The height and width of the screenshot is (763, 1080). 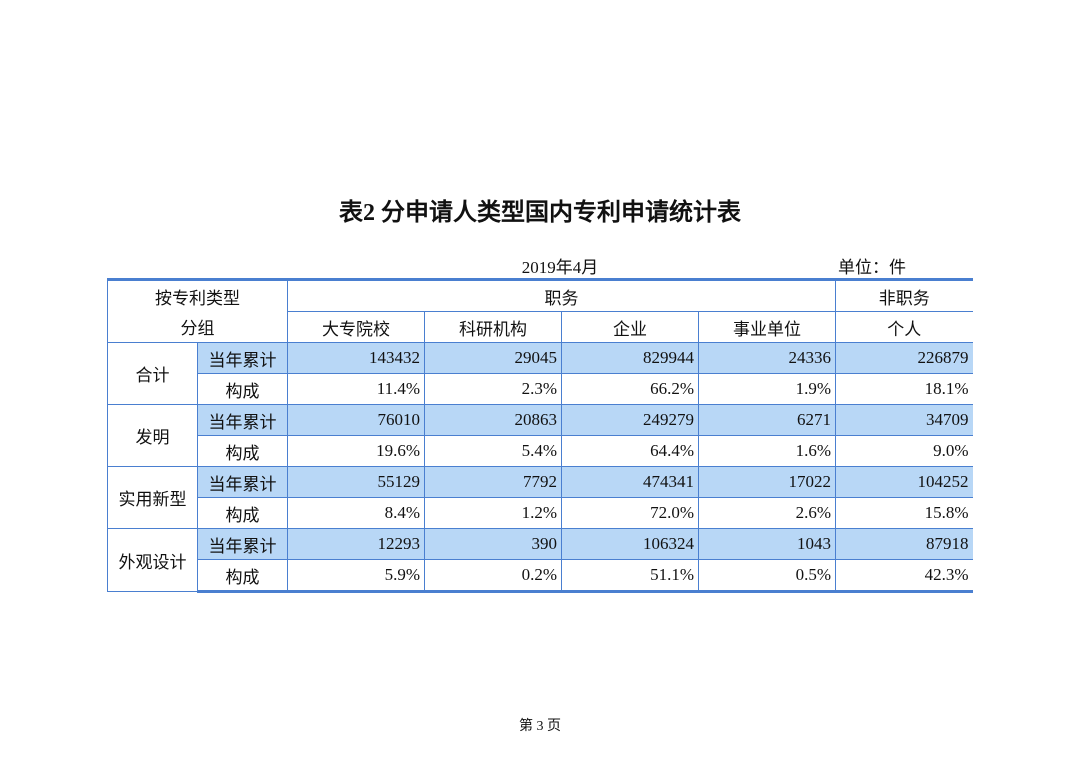 I want to click on data-row: 构成 8.4% 1.2% 72.0% 2.6% 15.8%, so click(x=540, y=513).